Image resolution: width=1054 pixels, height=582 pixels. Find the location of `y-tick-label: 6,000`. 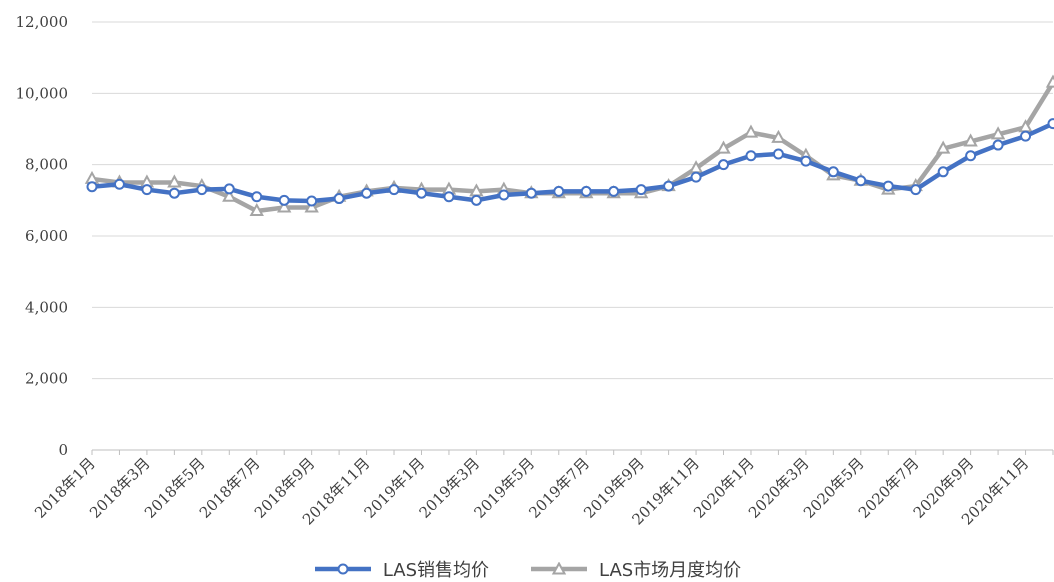

y-tick-label: 6,000 is located at coordinates (46, 236).